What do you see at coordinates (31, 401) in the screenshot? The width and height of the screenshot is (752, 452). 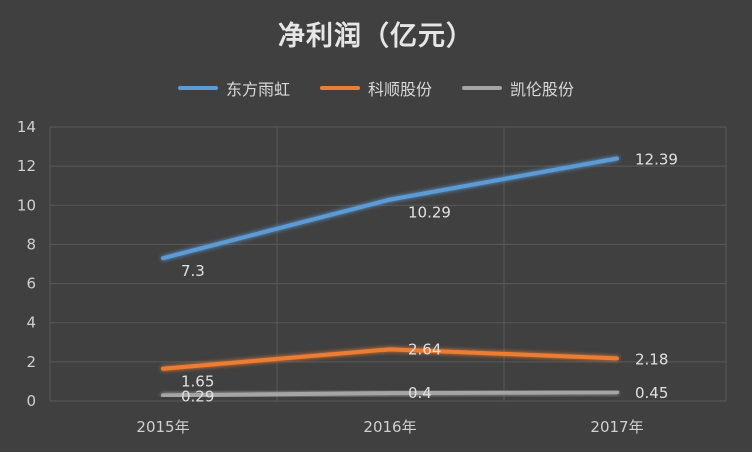 I see `y-tick-label: 0` at bounding box center [31, 401].